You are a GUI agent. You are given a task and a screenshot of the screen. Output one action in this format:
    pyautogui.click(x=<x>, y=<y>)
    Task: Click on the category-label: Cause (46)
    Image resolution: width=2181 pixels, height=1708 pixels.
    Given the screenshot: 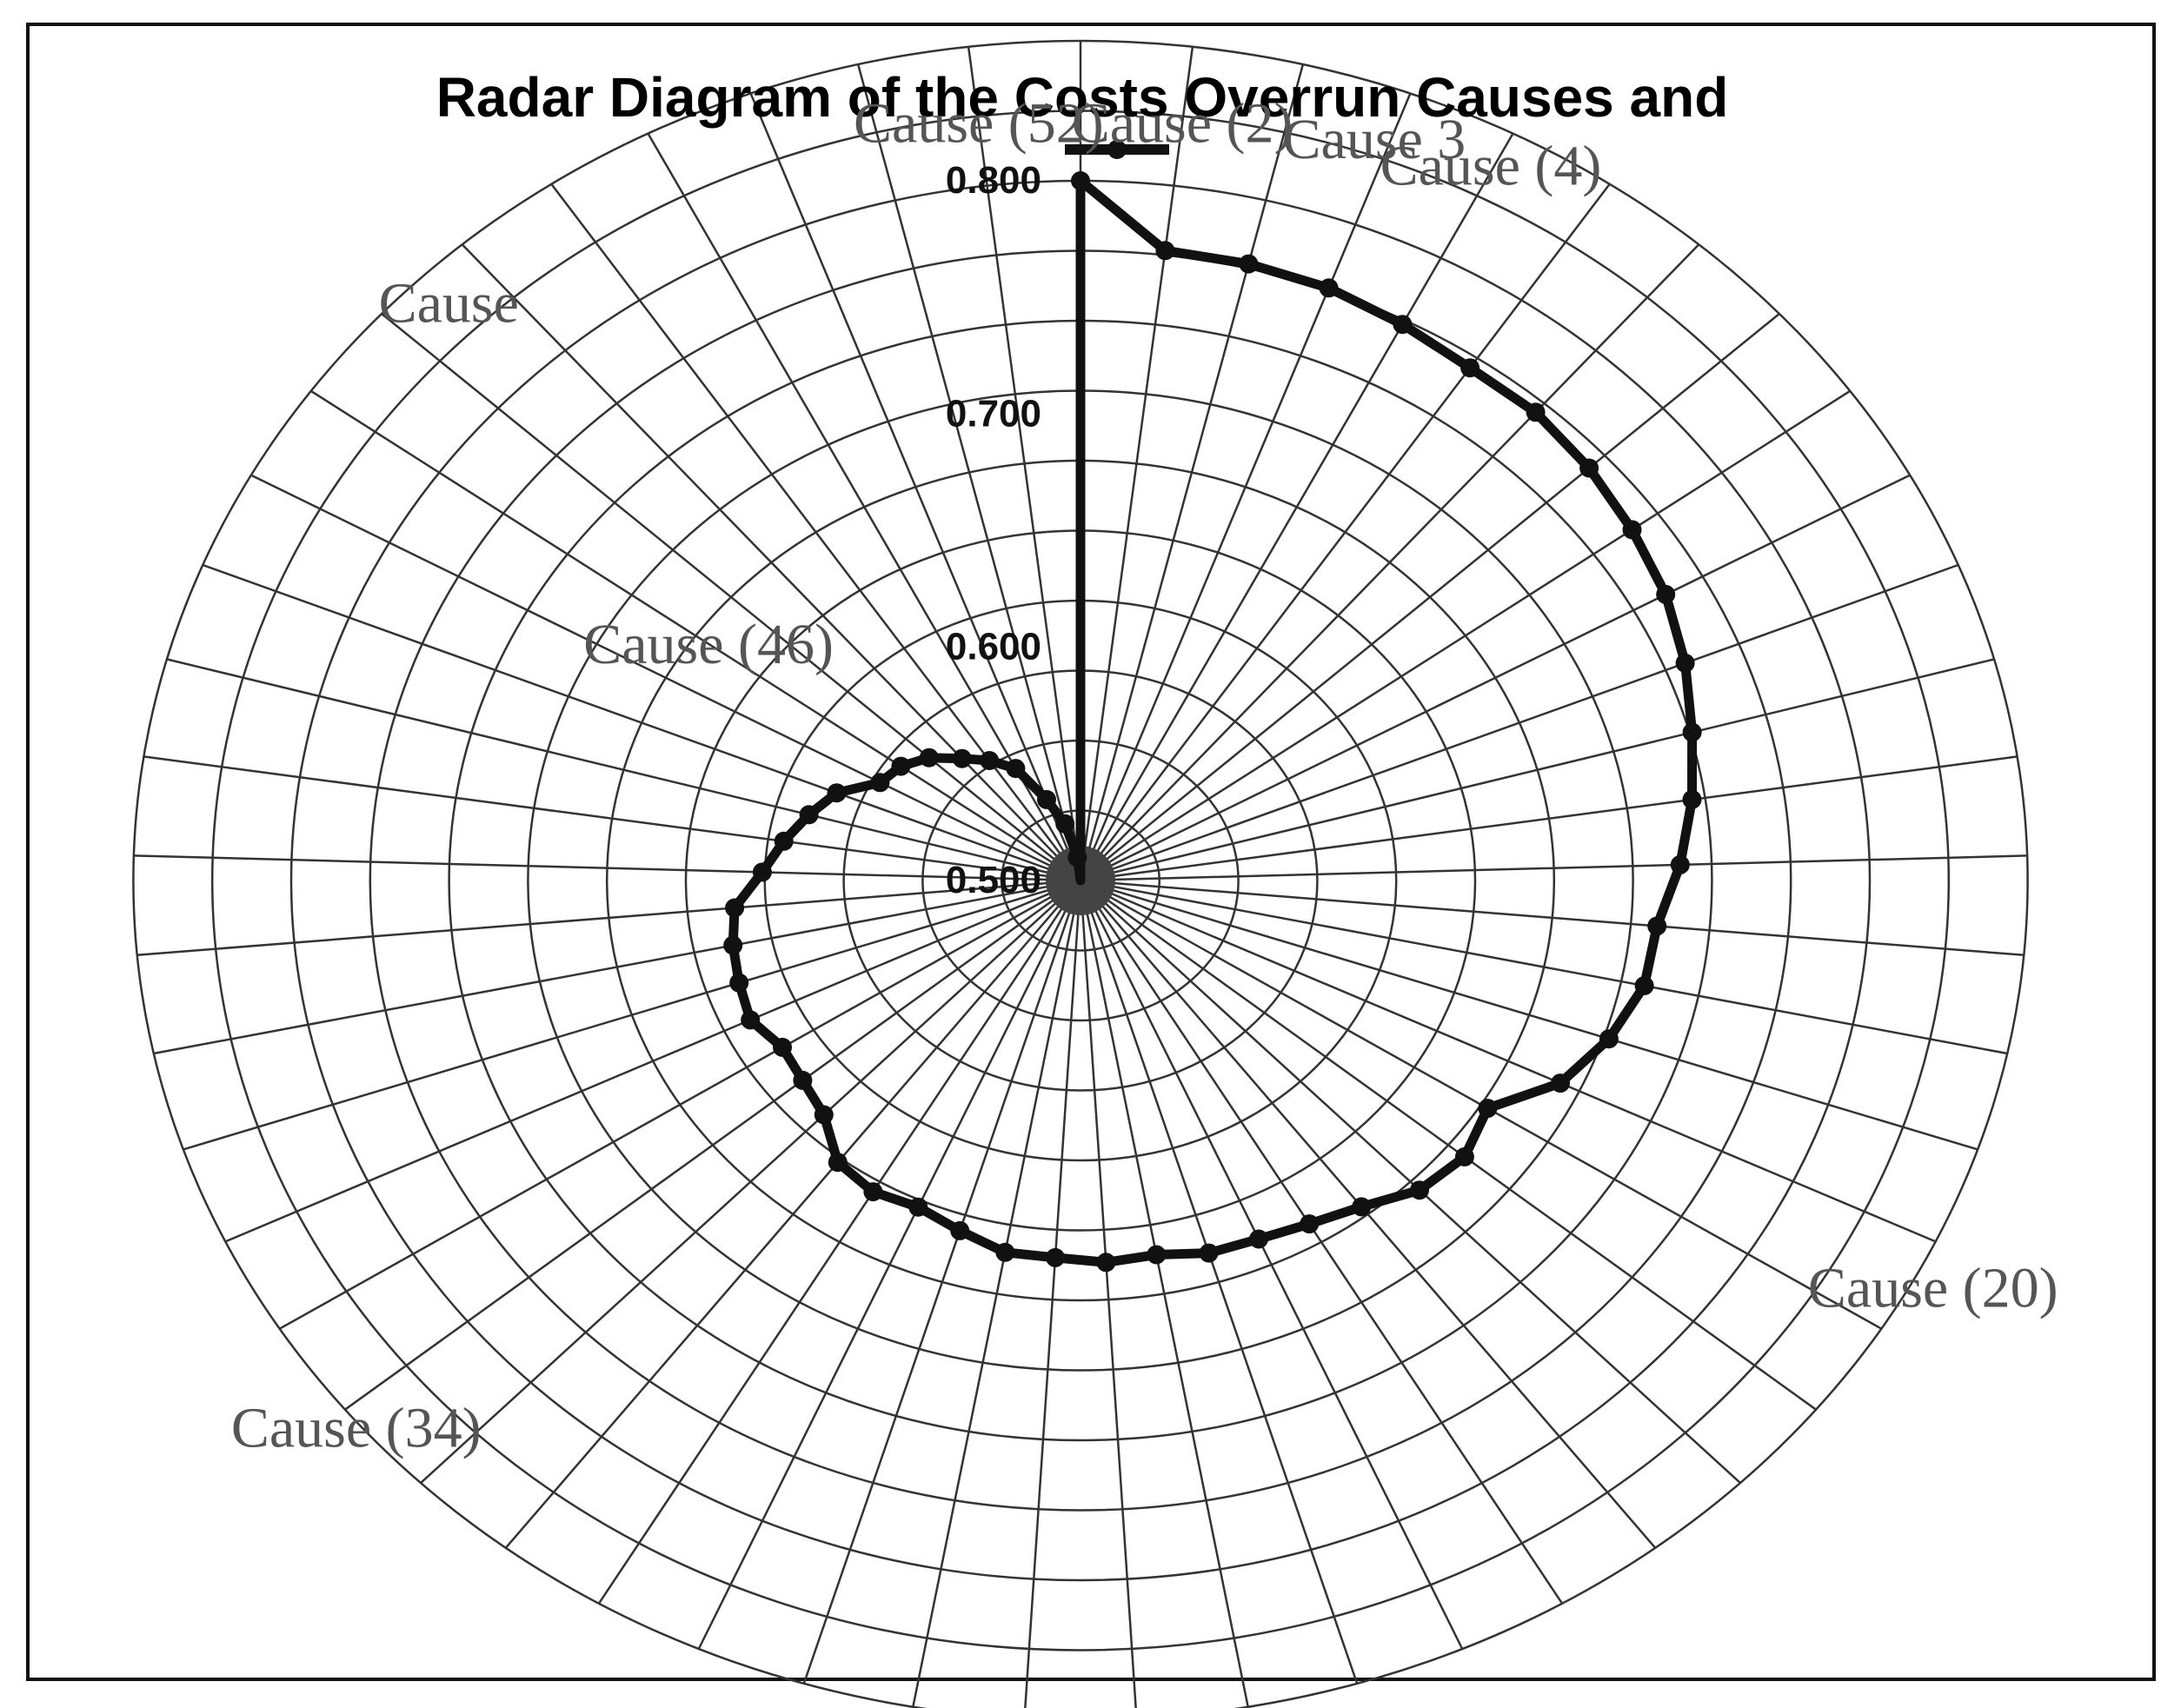 What is the action you would take?
    pyautogui.click(x=708, y=644)
    